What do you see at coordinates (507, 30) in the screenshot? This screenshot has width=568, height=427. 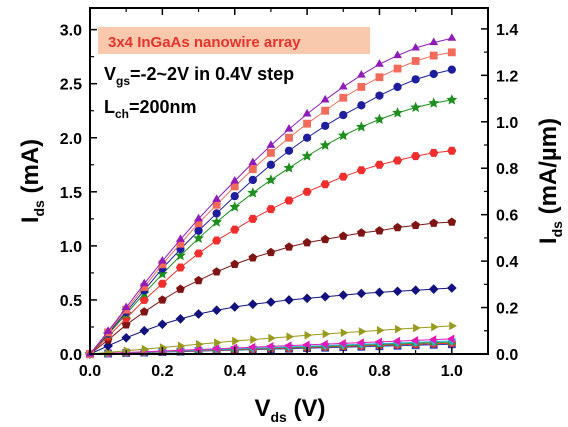 I see `y-right-tick-label-7: 1.4` at bounding box center [507, 30].